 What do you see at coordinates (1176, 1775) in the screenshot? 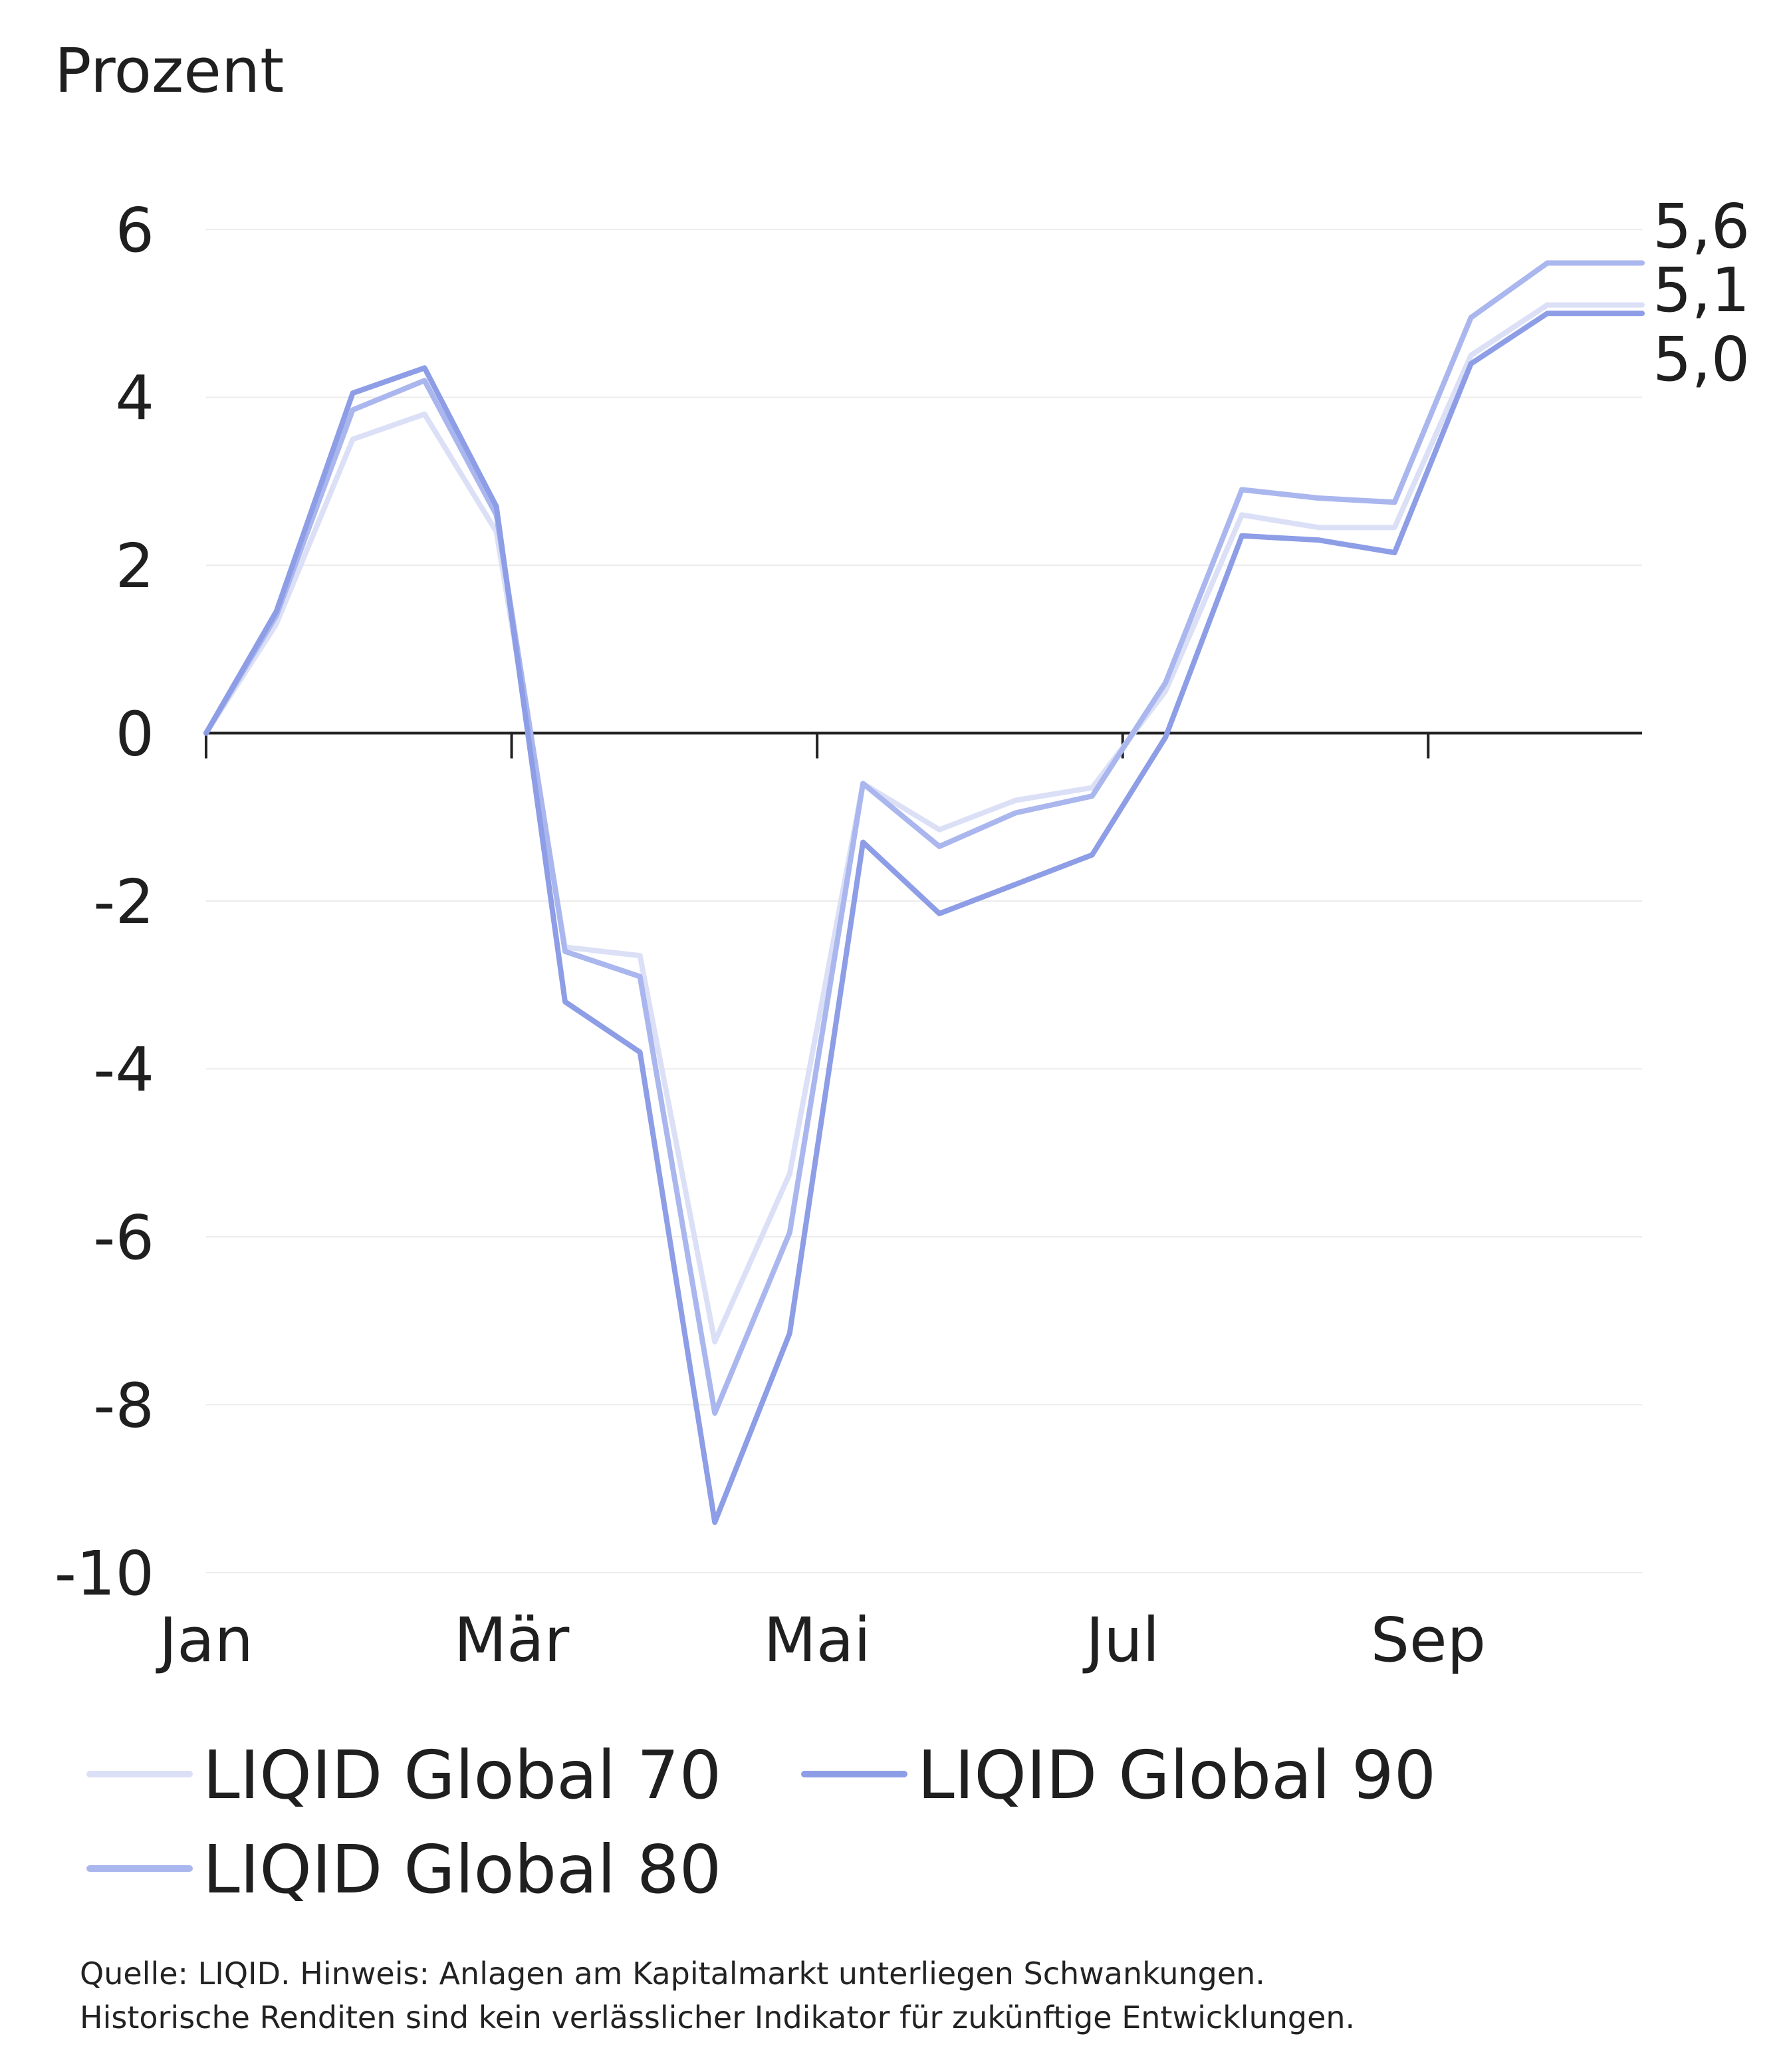
I see `legend-label: LIQID Global 90` at bounding box center [1176, 1775].